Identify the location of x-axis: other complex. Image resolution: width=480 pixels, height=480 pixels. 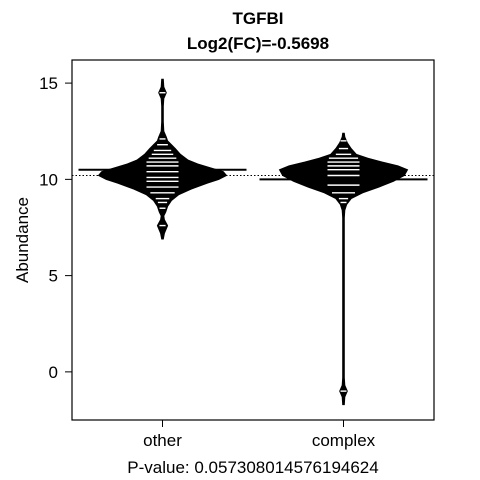
(259, 435).